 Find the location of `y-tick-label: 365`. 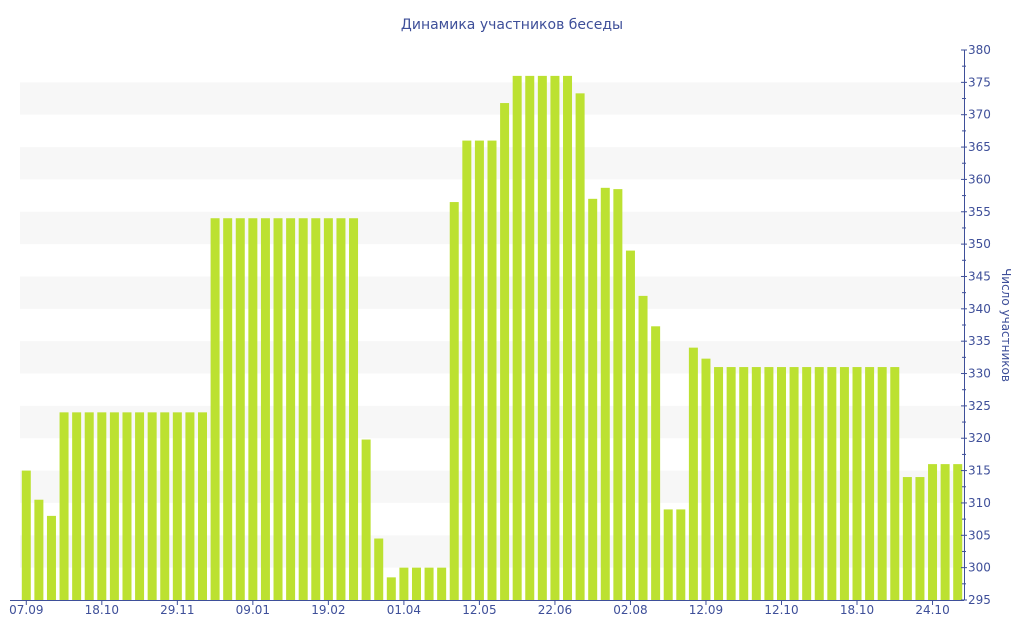

y-tick-label: 365 is located at coordinates (979, 147).